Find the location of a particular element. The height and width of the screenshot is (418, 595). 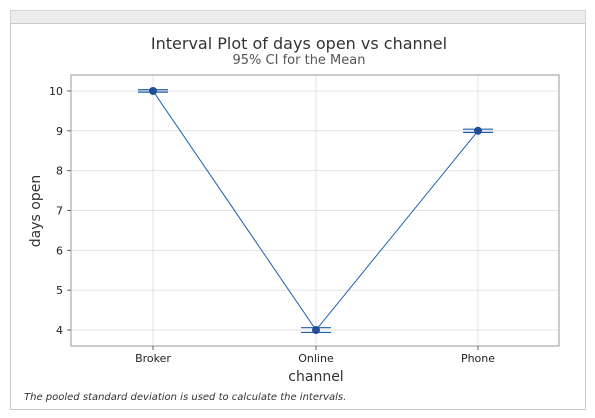

x-axis-ticks: Broker Online Phone is located at coordinates (315, 355).